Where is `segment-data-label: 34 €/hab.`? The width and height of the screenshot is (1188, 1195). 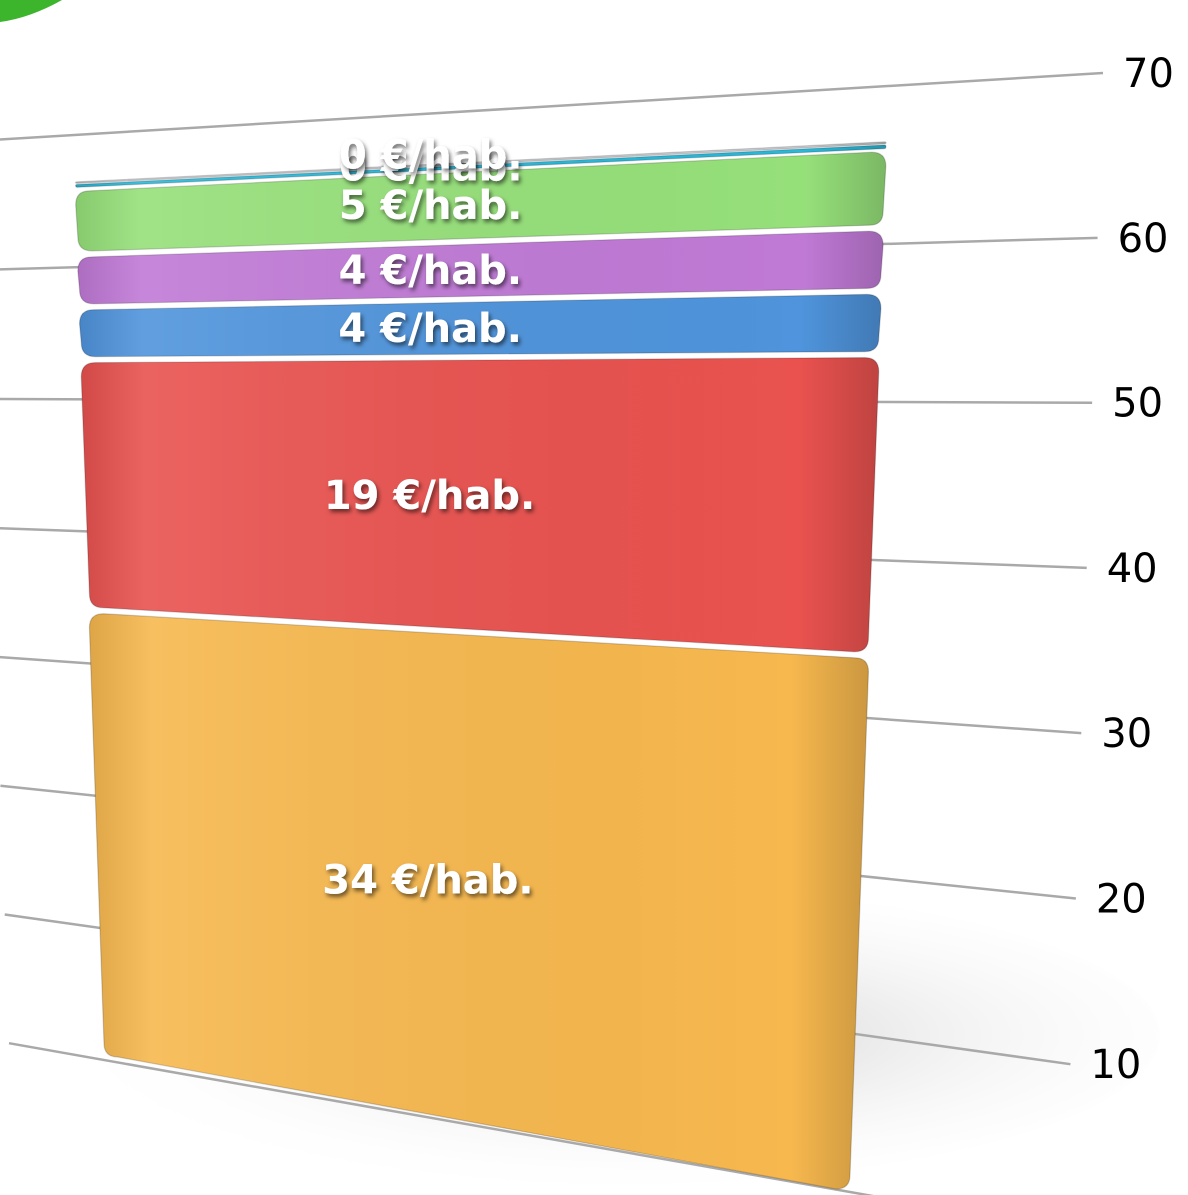
segment-data-label: 34 €/hab. is located at coordinates (427, 880).